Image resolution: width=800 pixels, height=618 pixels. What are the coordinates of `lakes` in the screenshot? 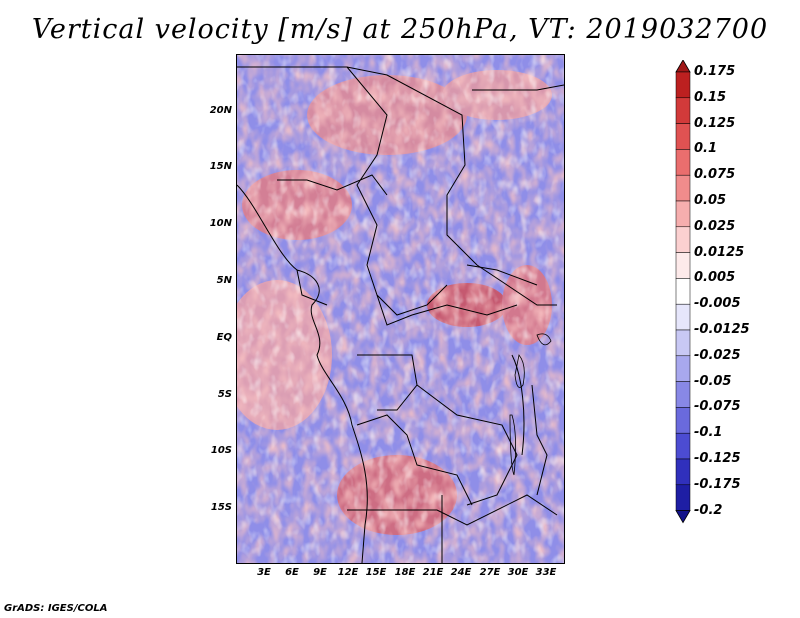 It's located at (530, 404).